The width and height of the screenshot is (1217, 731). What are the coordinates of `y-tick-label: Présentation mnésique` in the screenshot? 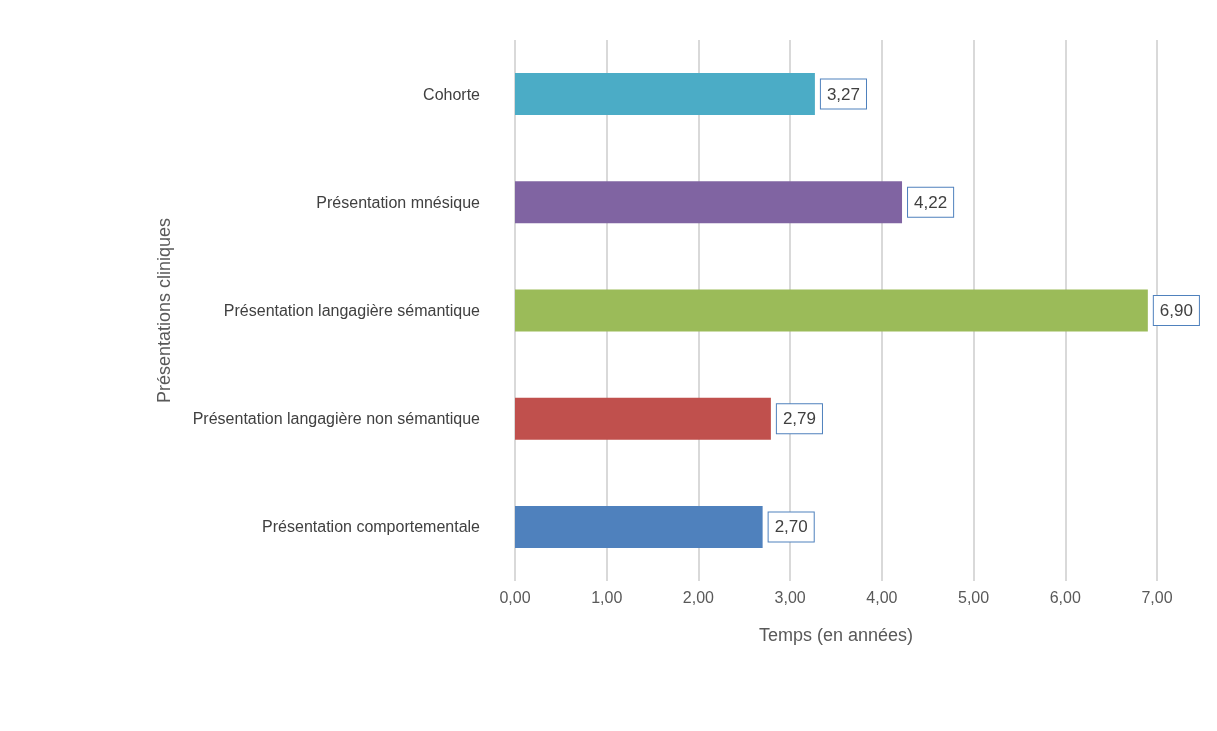 It's located at (398, 202).